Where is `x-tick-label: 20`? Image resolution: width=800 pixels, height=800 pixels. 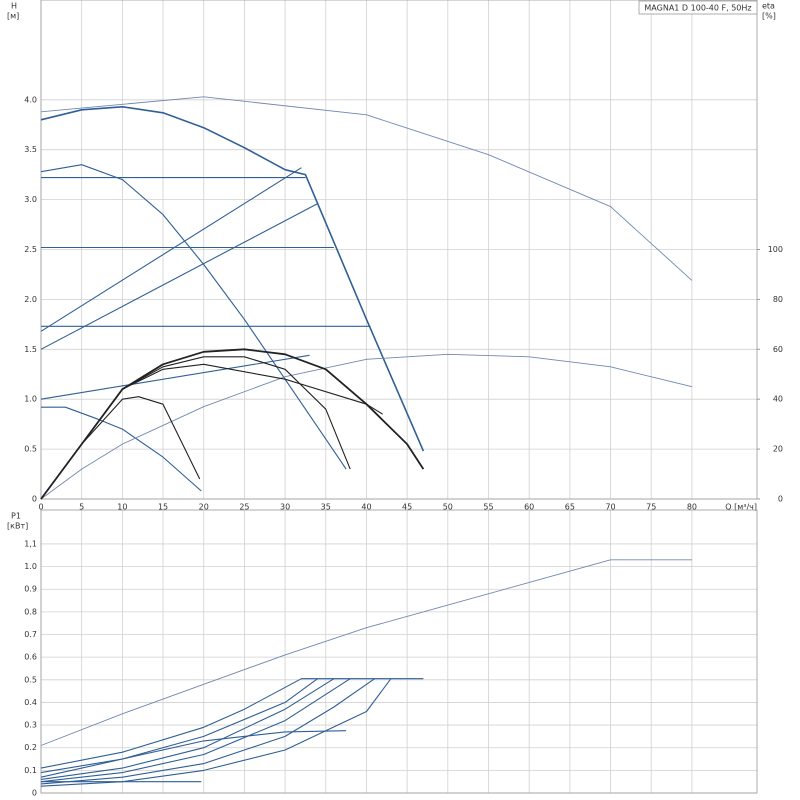
x-tick-label: 20 is located at coordinates (204, 507).